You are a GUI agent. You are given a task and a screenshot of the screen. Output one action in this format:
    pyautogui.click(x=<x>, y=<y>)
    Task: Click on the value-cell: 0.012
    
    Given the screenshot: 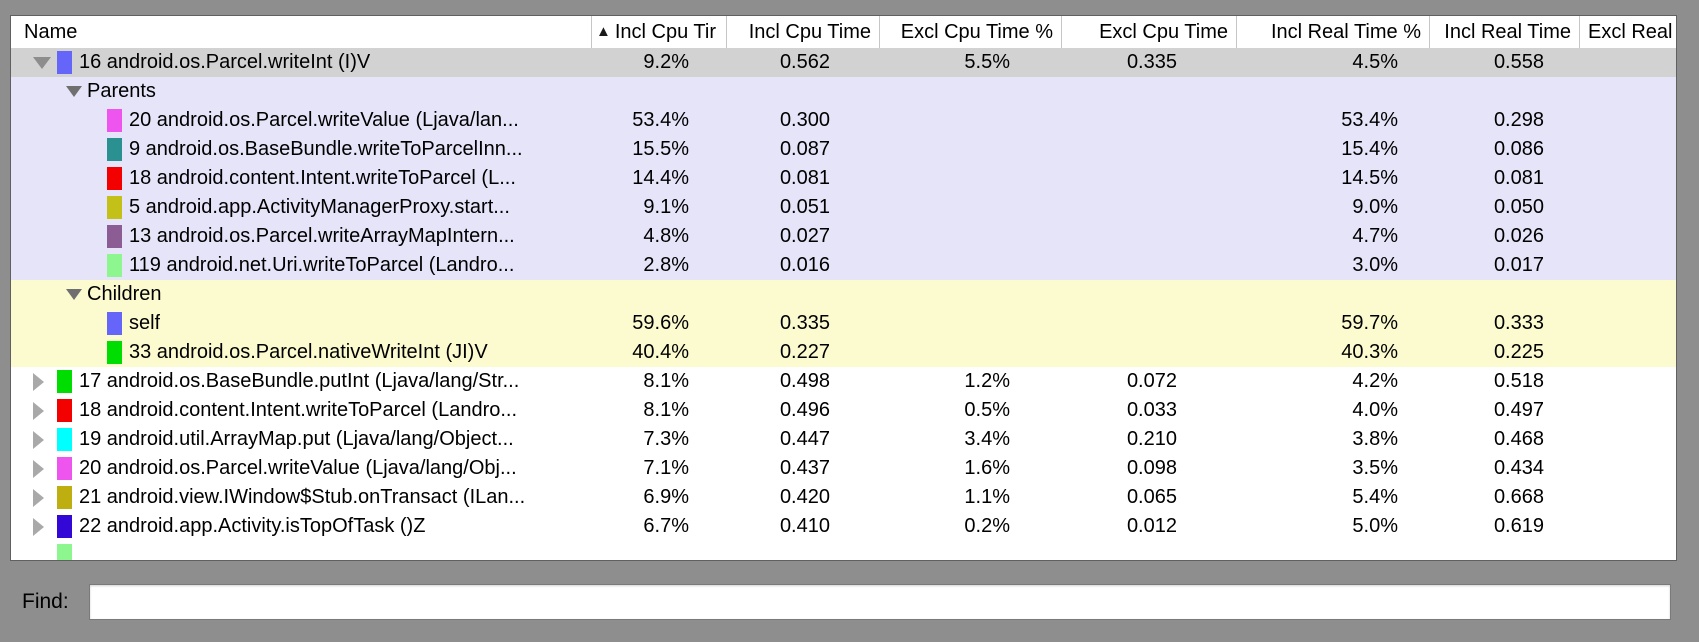 What is the action you would take?
    pyautogui.click(x=1151, y=526)
    